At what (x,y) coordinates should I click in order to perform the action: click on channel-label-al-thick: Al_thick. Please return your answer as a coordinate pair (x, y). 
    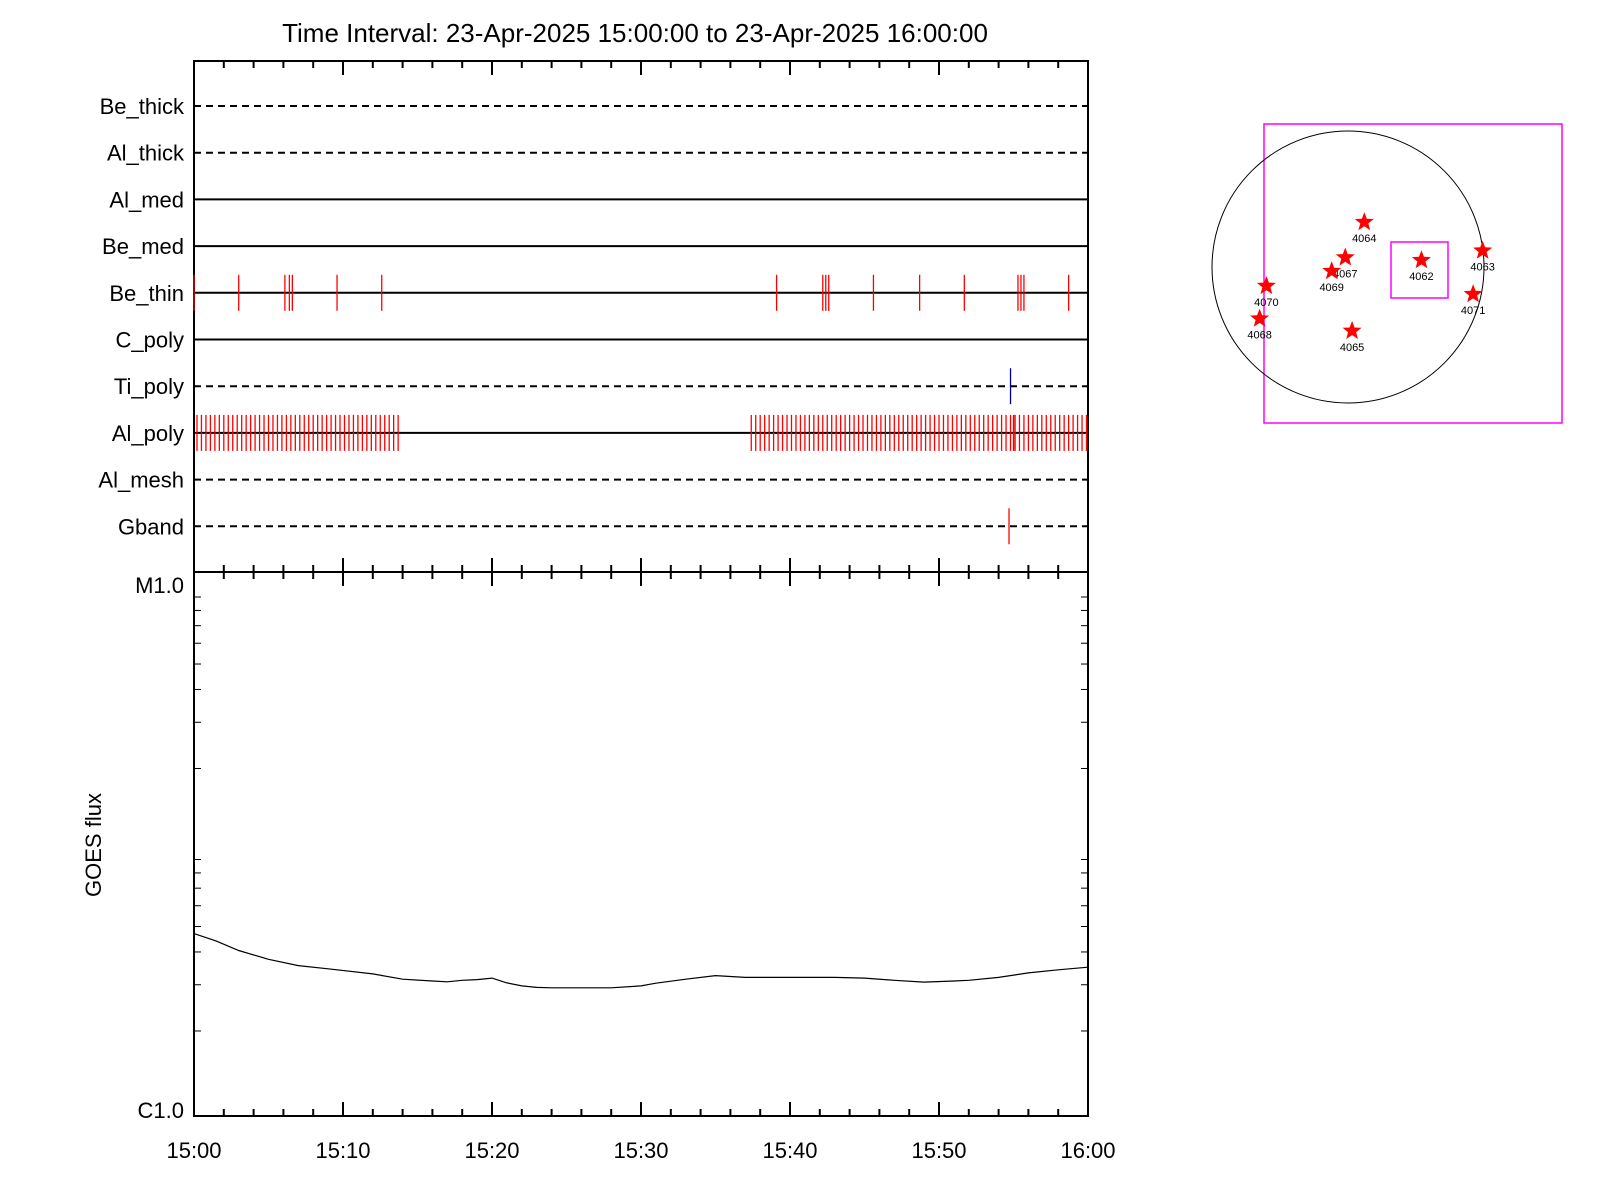
    Looking at the image, I should click on (146, 153).